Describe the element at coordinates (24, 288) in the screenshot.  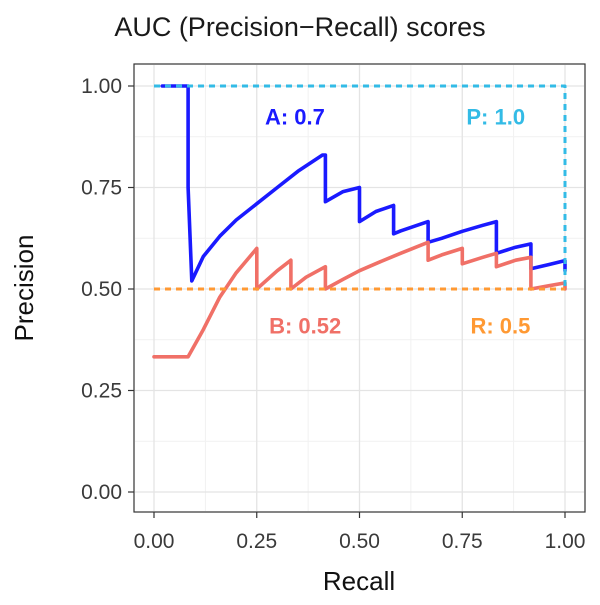
I see `y-axis-label: Precision` at that location.